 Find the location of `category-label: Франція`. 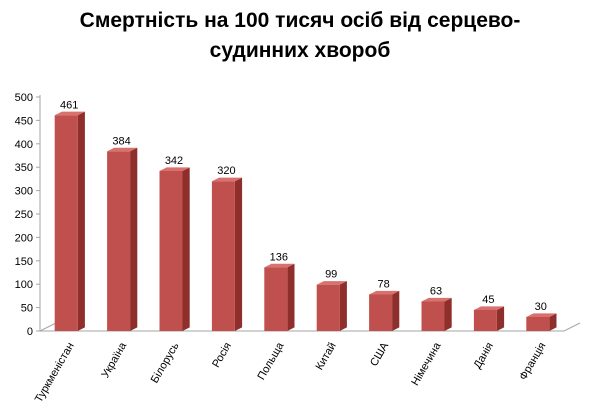

category-label: Франція is located at coordinates (532, 361).